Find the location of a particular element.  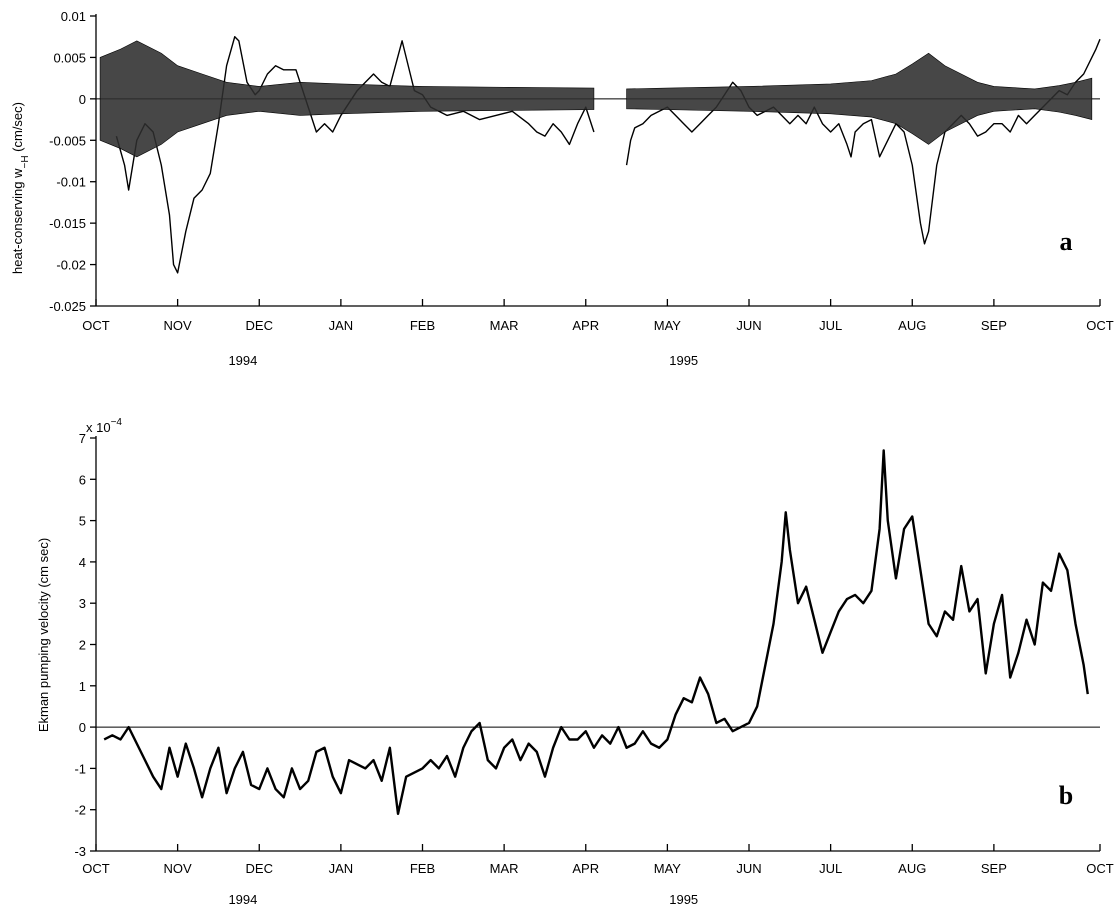

panel-b-month-label: JUN is located at coordinates (748, 868).